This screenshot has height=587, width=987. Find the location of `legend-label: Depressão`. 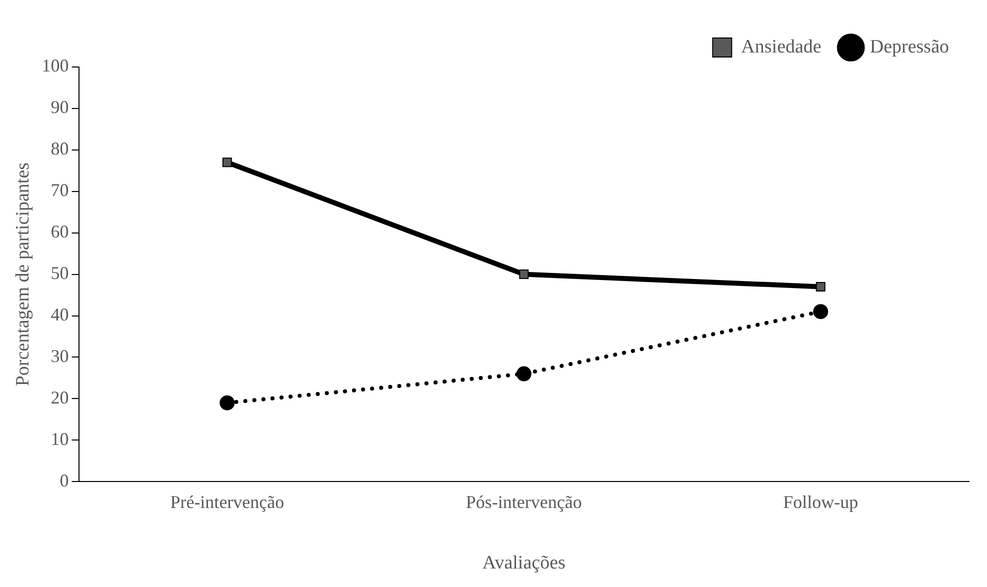

legend-label: Depressão is located at coordinates (910, 47).